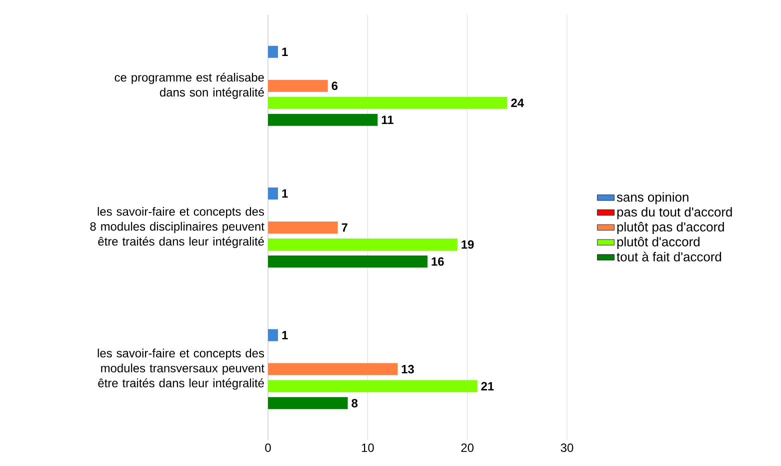 The width and height of the screenshot is (781, 466). Describe the element at coordinates (368, 448) in the screenshot. I see `x-tick-label: 10` at that location.